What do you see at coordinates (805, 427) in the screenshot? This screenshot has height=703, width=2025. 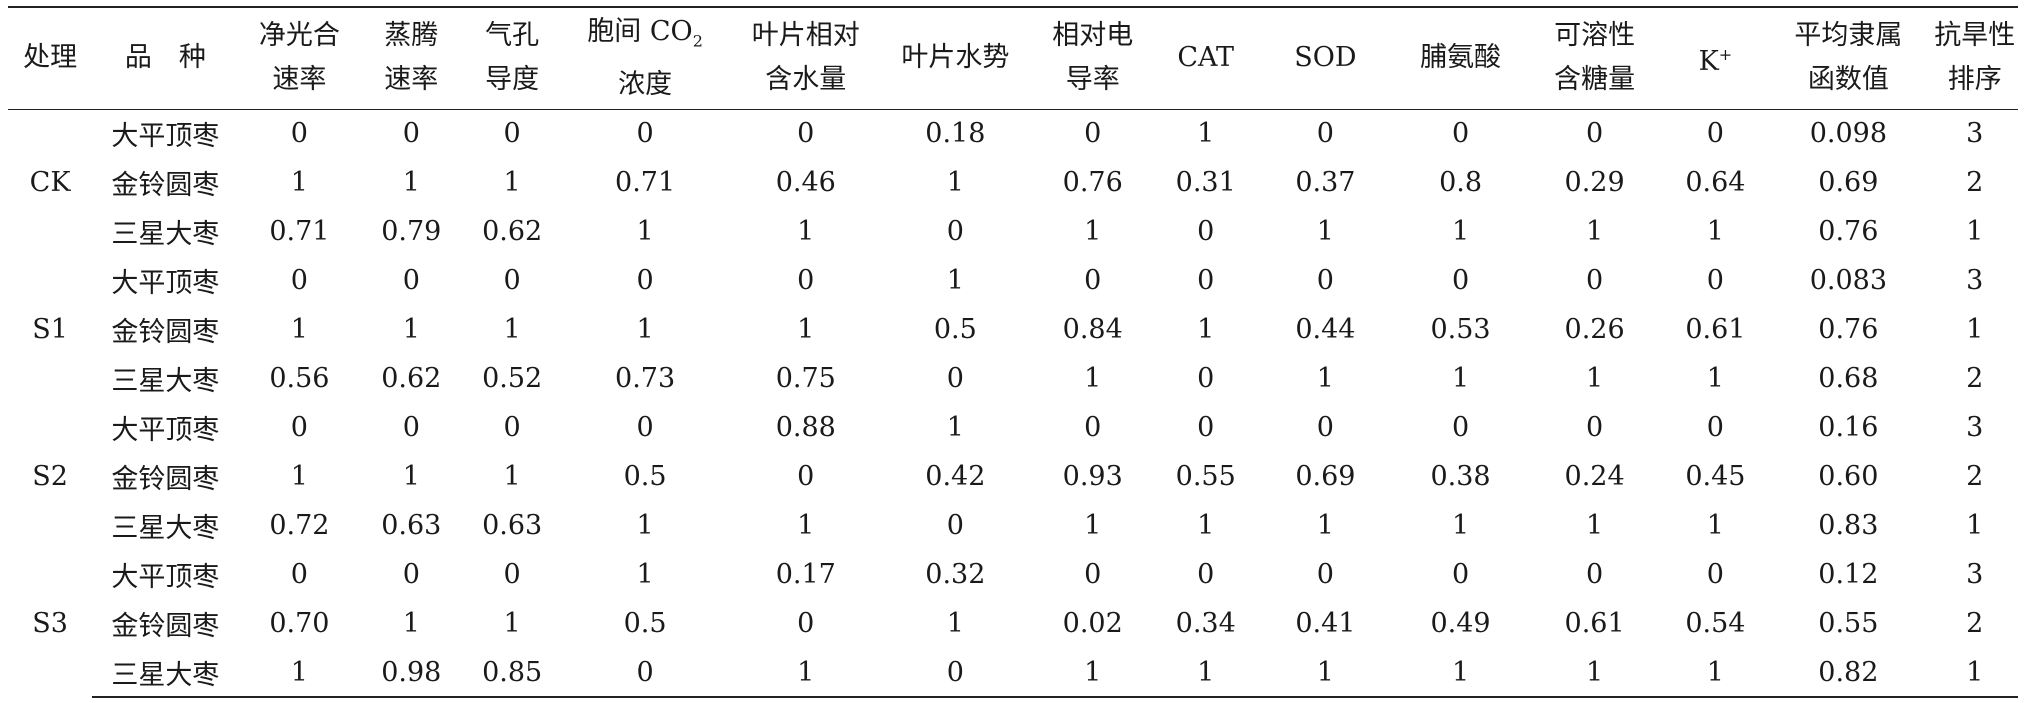 I see `value-cell: 0.88` at bounding box center [805, 427].